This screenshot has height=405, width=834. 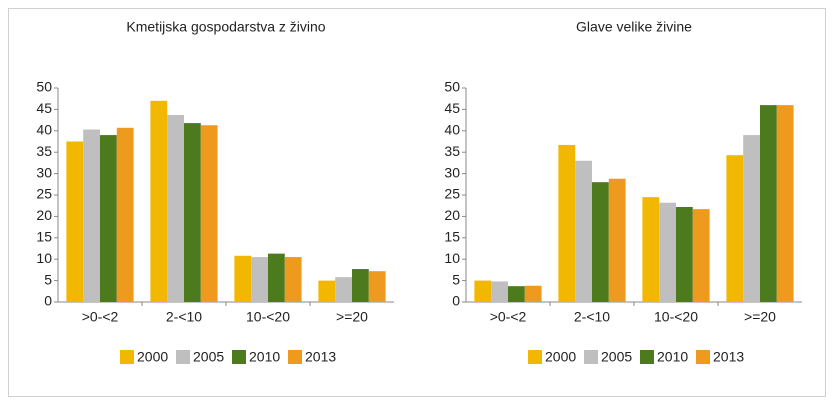 I want to click on chart-title: Kmetijska gospodarstva z živino, so click(x=225, y=27).